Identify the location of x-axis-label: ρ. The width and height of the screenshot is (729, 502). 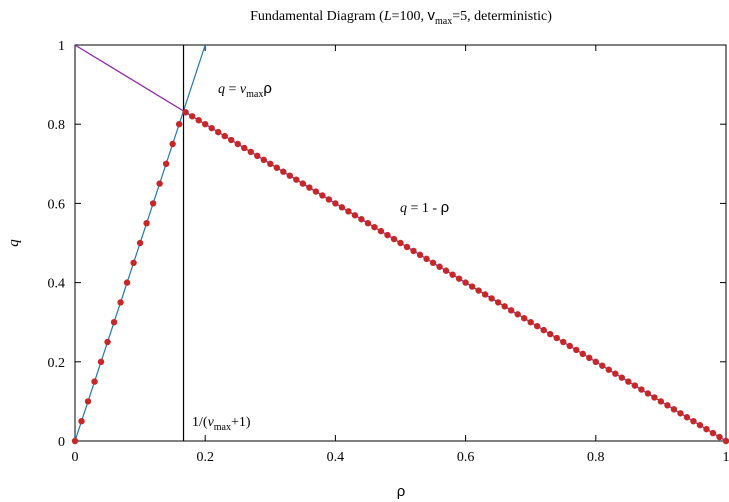
(401, 491).